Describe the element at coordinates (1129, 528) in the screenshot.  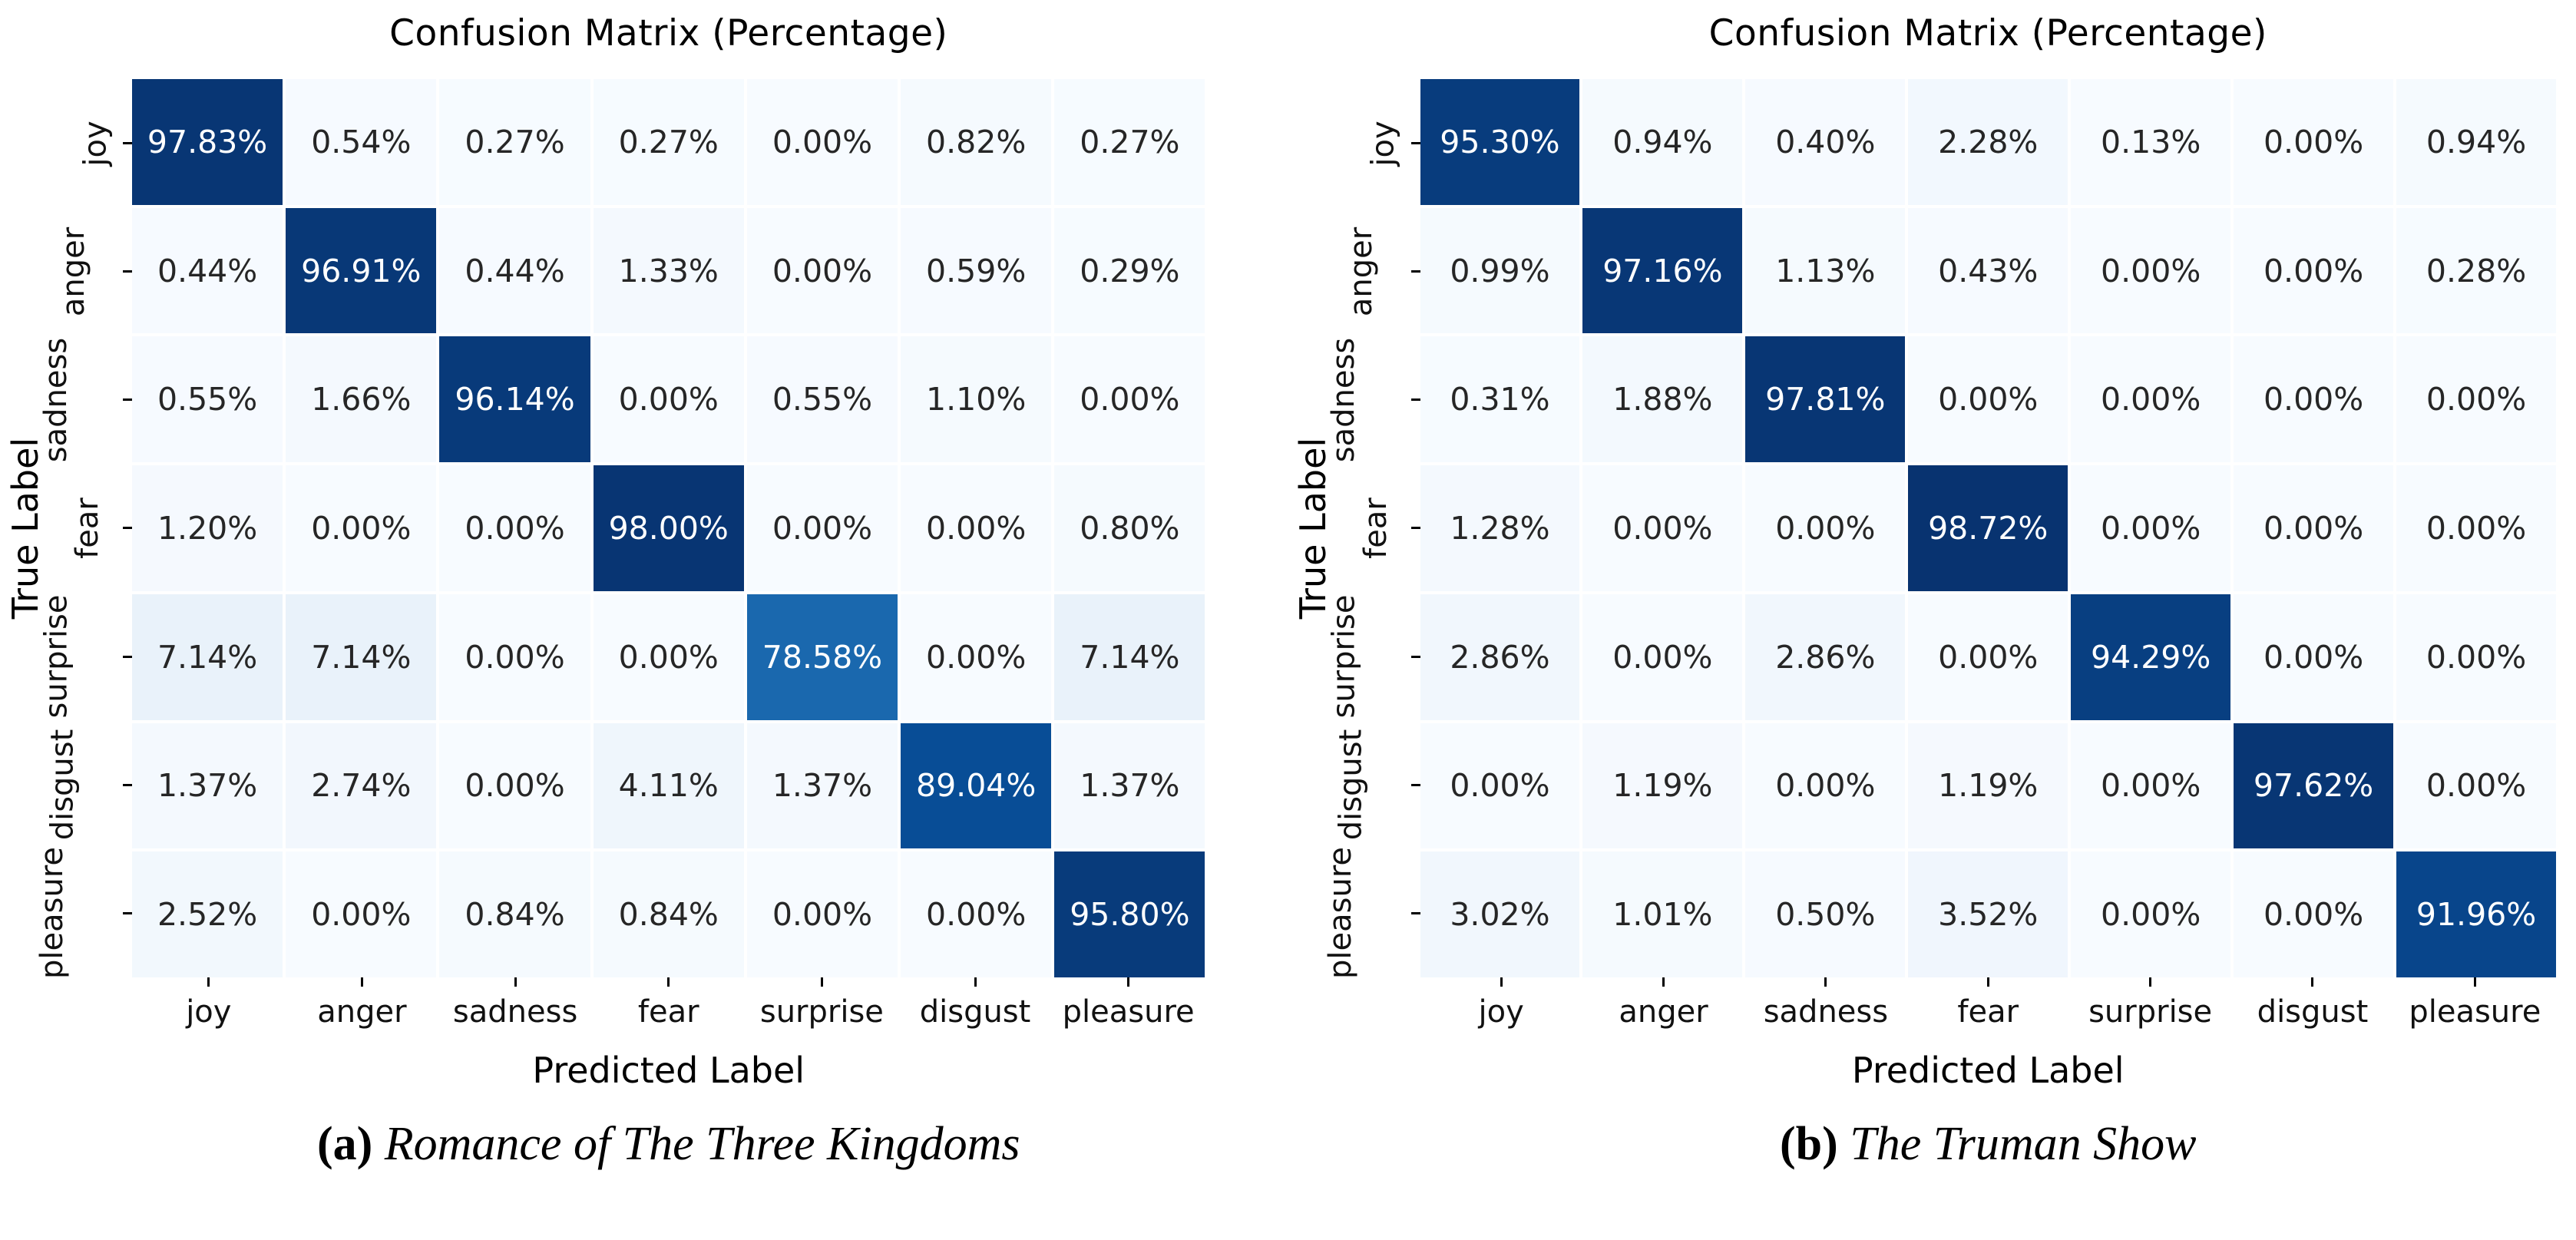
I see `matrix-cell: 0.80%` at that location.